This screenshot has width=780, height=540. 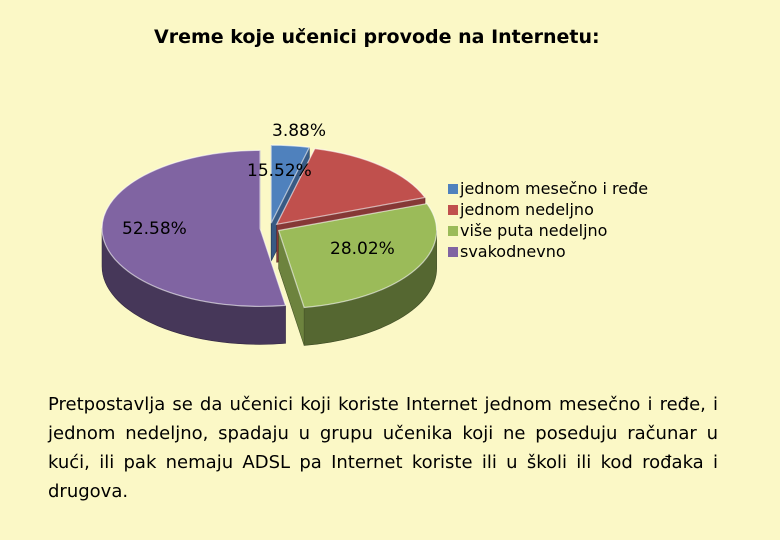 I want to click on pie-label-0: 3.88%, so click(x=299, y=131).